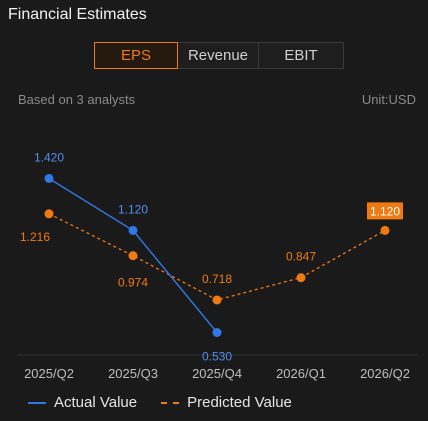  What do you see at coordinates (77, 14) in the screenshot?
I see `page-title: Financial Estimates` at bounding box center [77, 14].